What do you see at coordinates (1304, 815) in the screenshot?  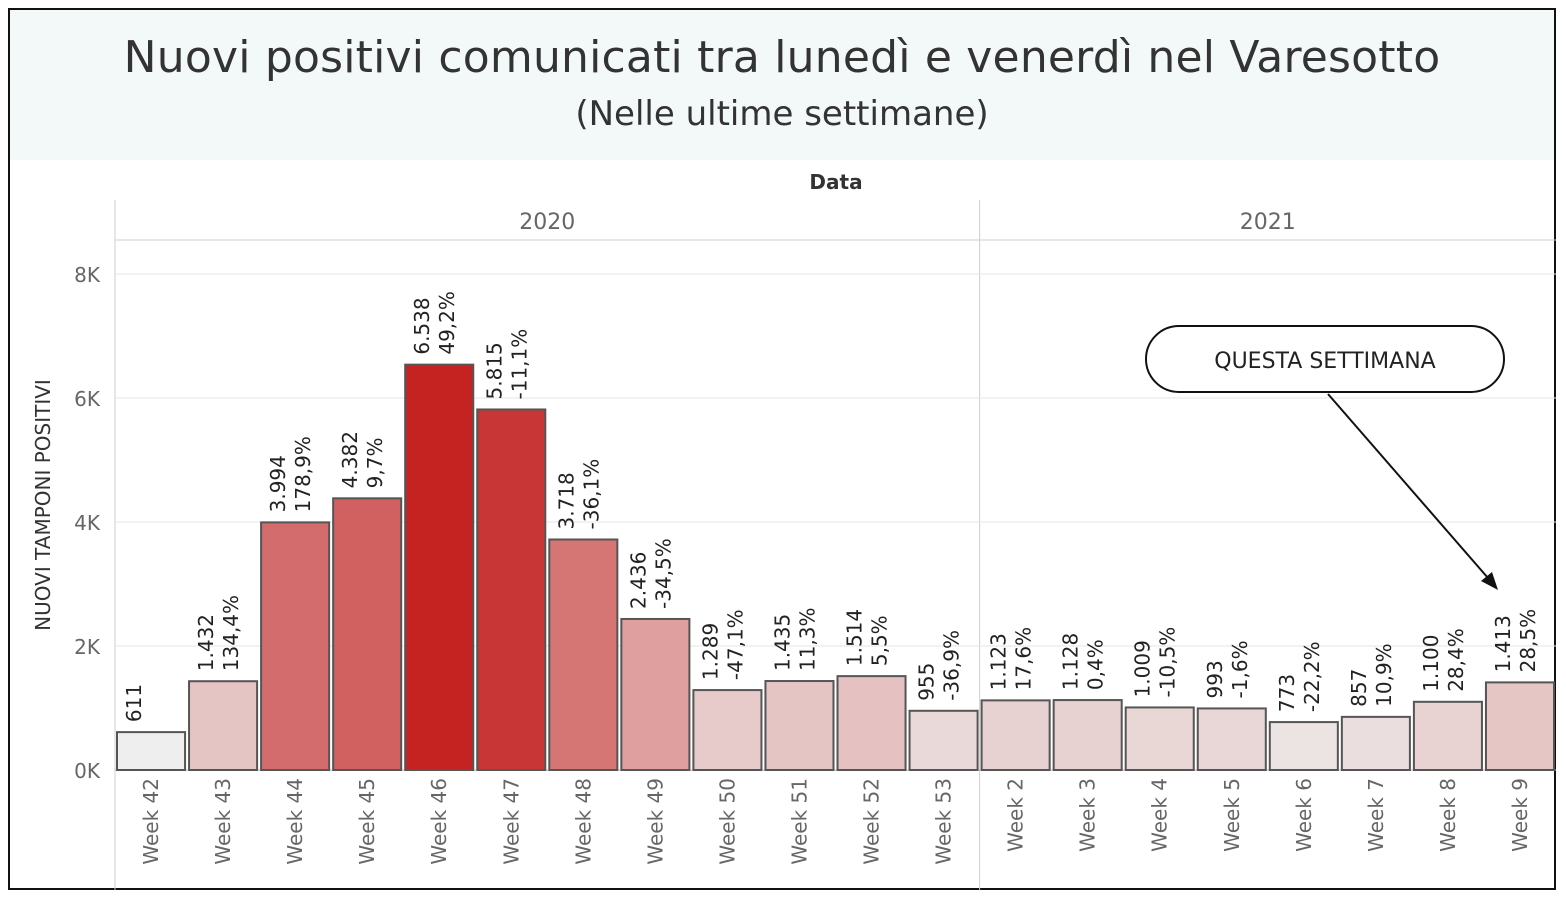 I see `x-tick-label: Week 6` at bounding box center [1304, 815].